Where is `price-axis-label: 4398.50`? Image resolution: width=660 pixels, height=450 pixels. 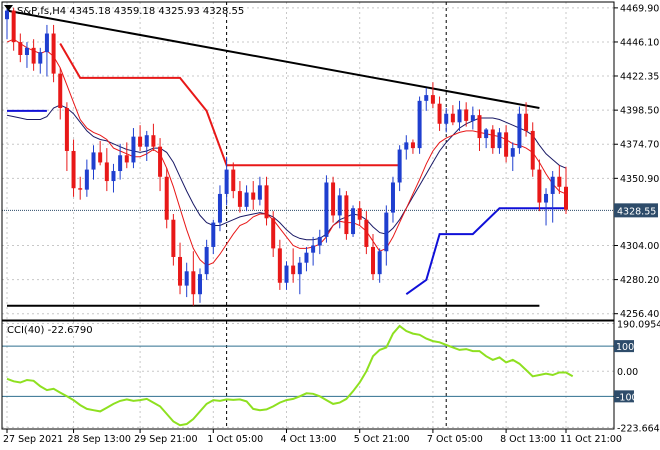 price-axis-label: 4398.50 is located at coordinates (639, 111).